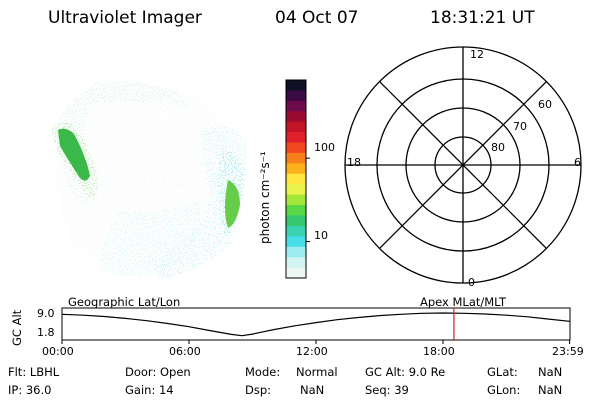 Image resolution: width=600 pixels, height=400 pixels. Describe the element at coordinates (387, 390) in the screenshot. I see `seq-info: Seq: 39` at that location.